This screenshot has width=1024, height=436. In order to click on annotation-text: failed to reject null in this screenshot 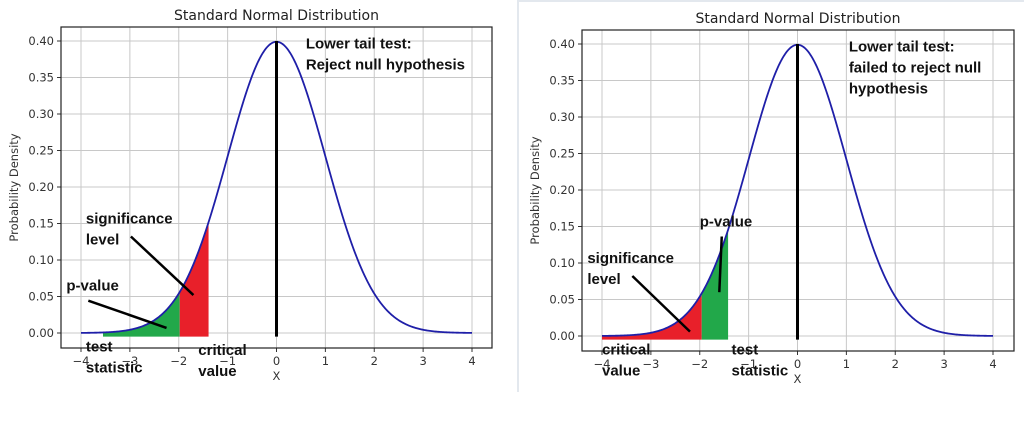, I will do `click(915, 67)`.